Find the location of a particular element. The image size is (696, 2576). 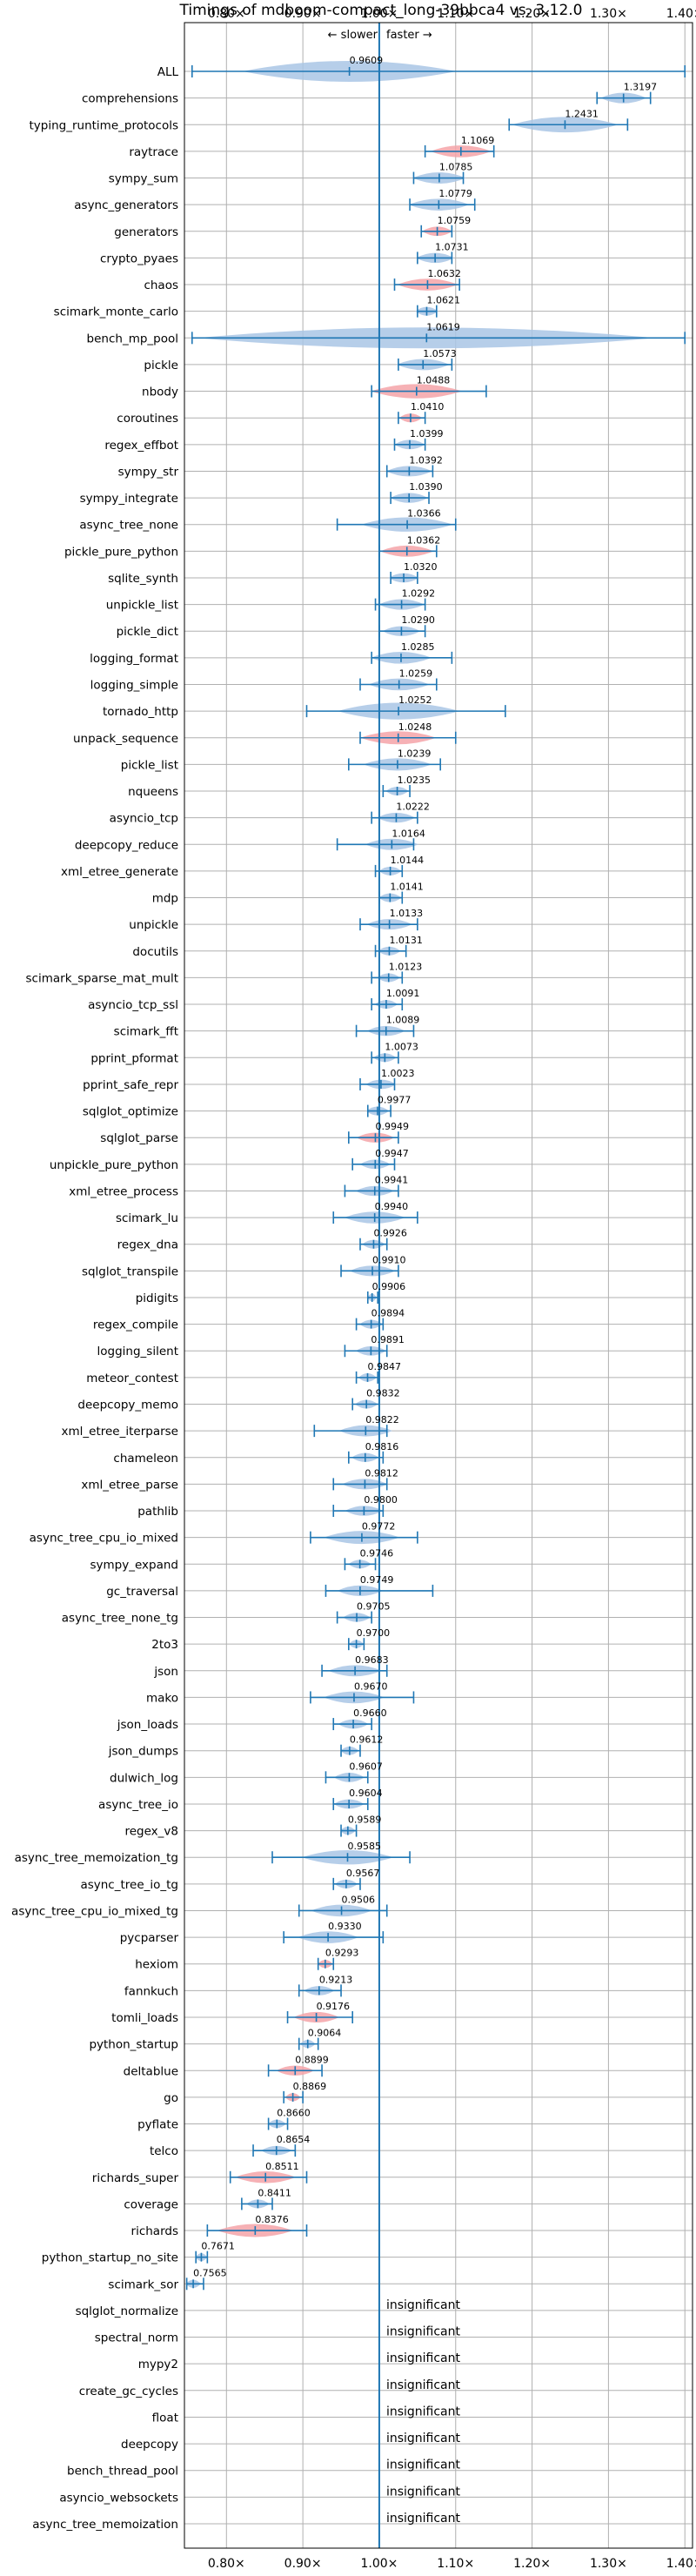

value-label: 0.8654 is located at coordinates (294, 2139).